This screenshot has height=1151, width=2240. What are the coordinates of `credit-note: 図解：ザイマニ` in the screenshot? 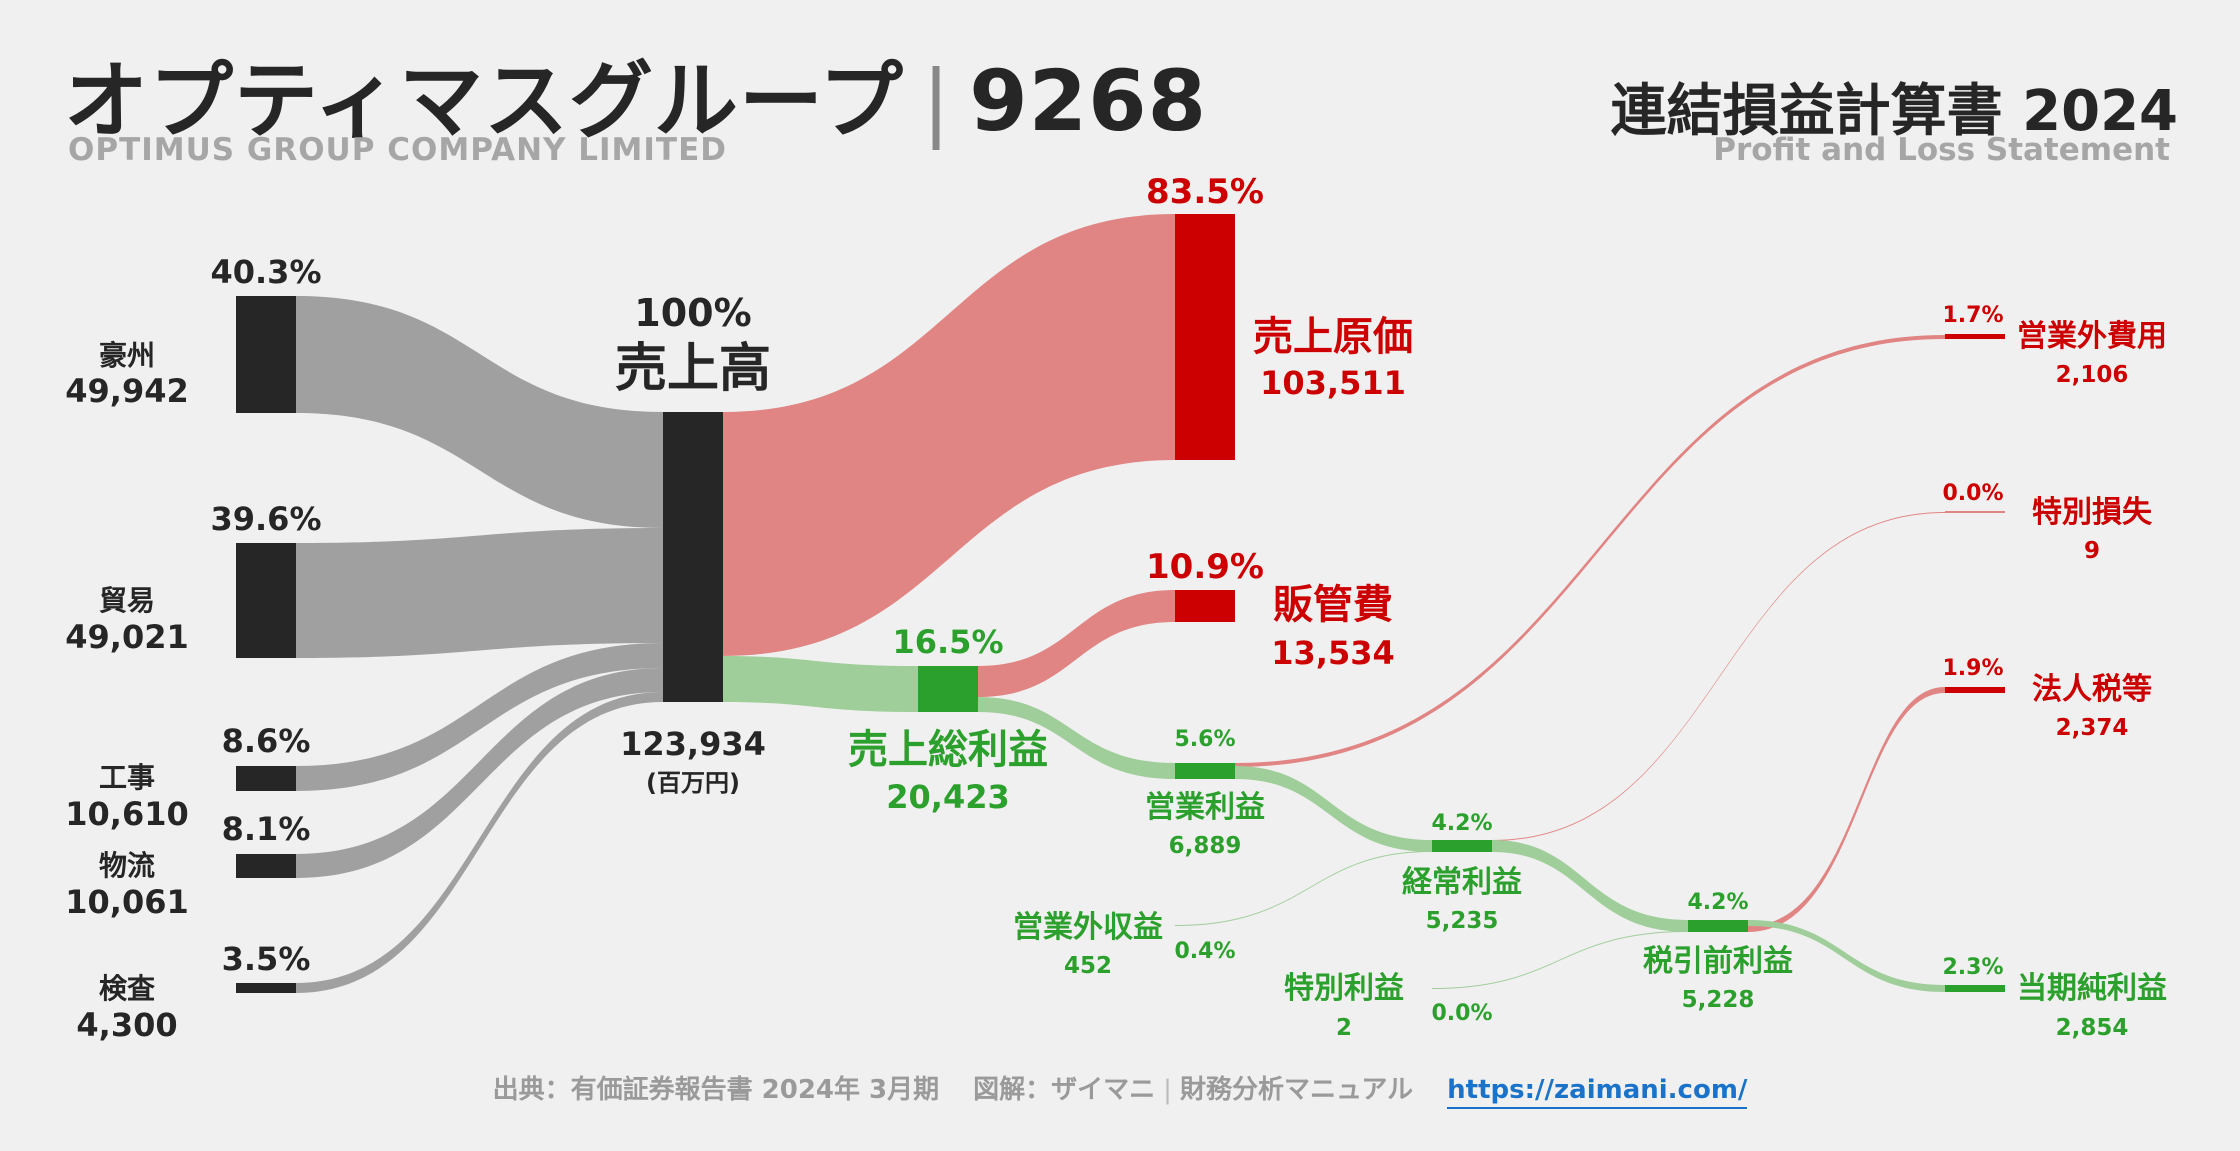 It's located at (1064, 1090).